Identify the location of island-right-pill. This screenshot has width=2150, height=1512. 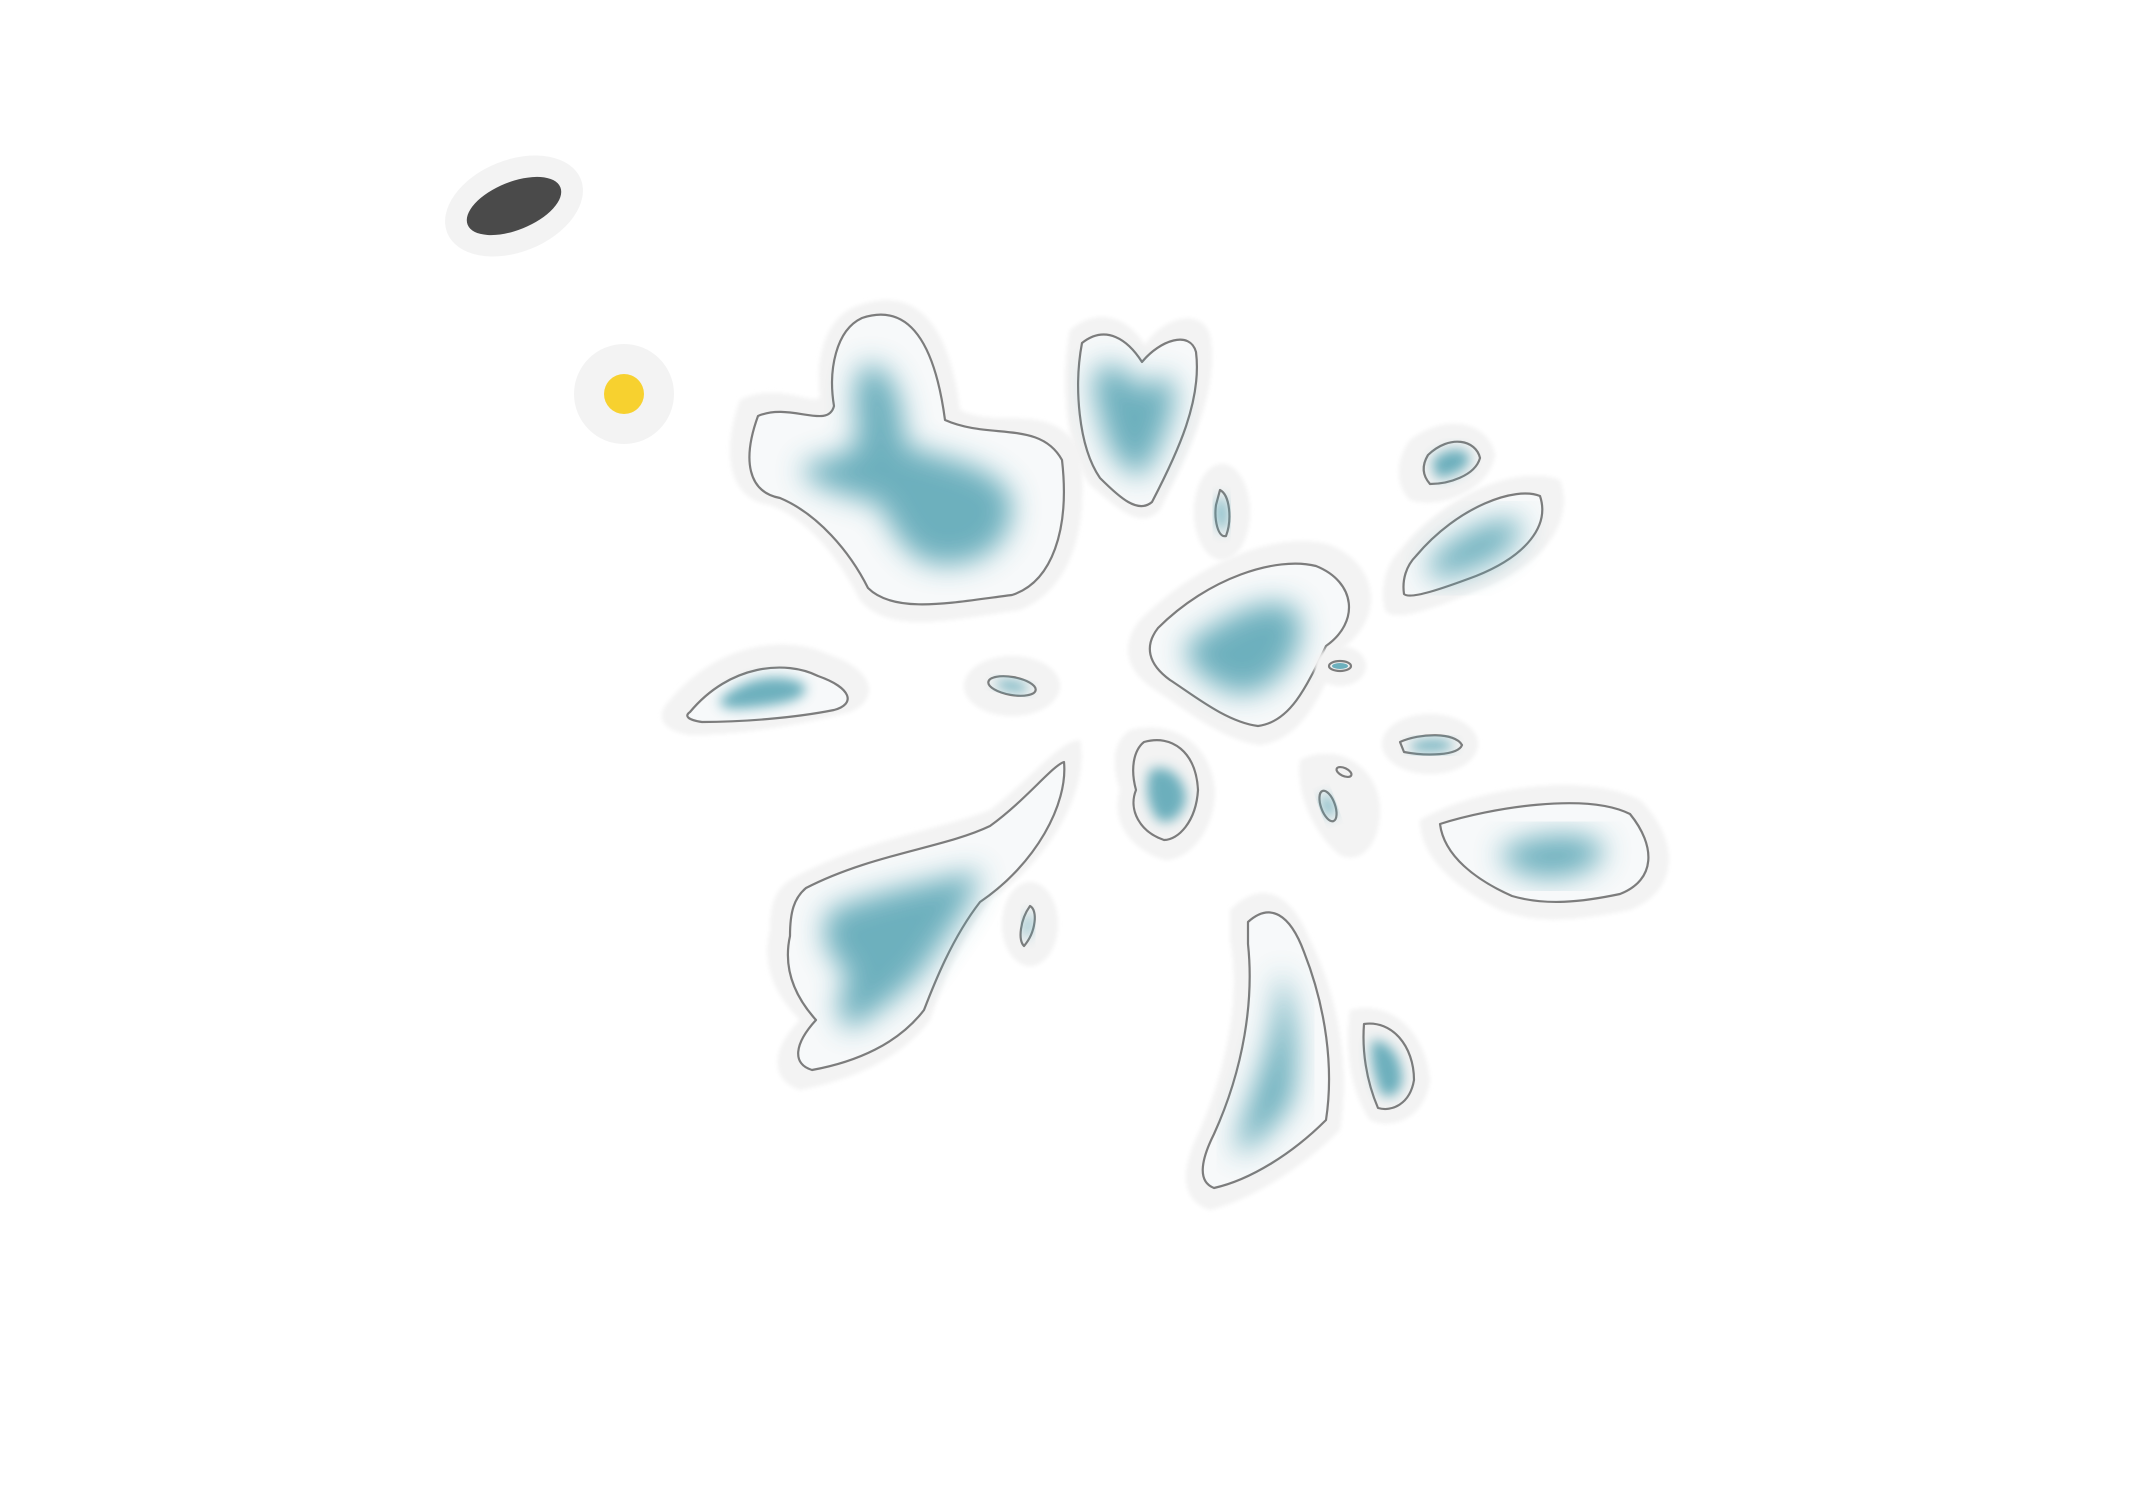
(1430, 744).